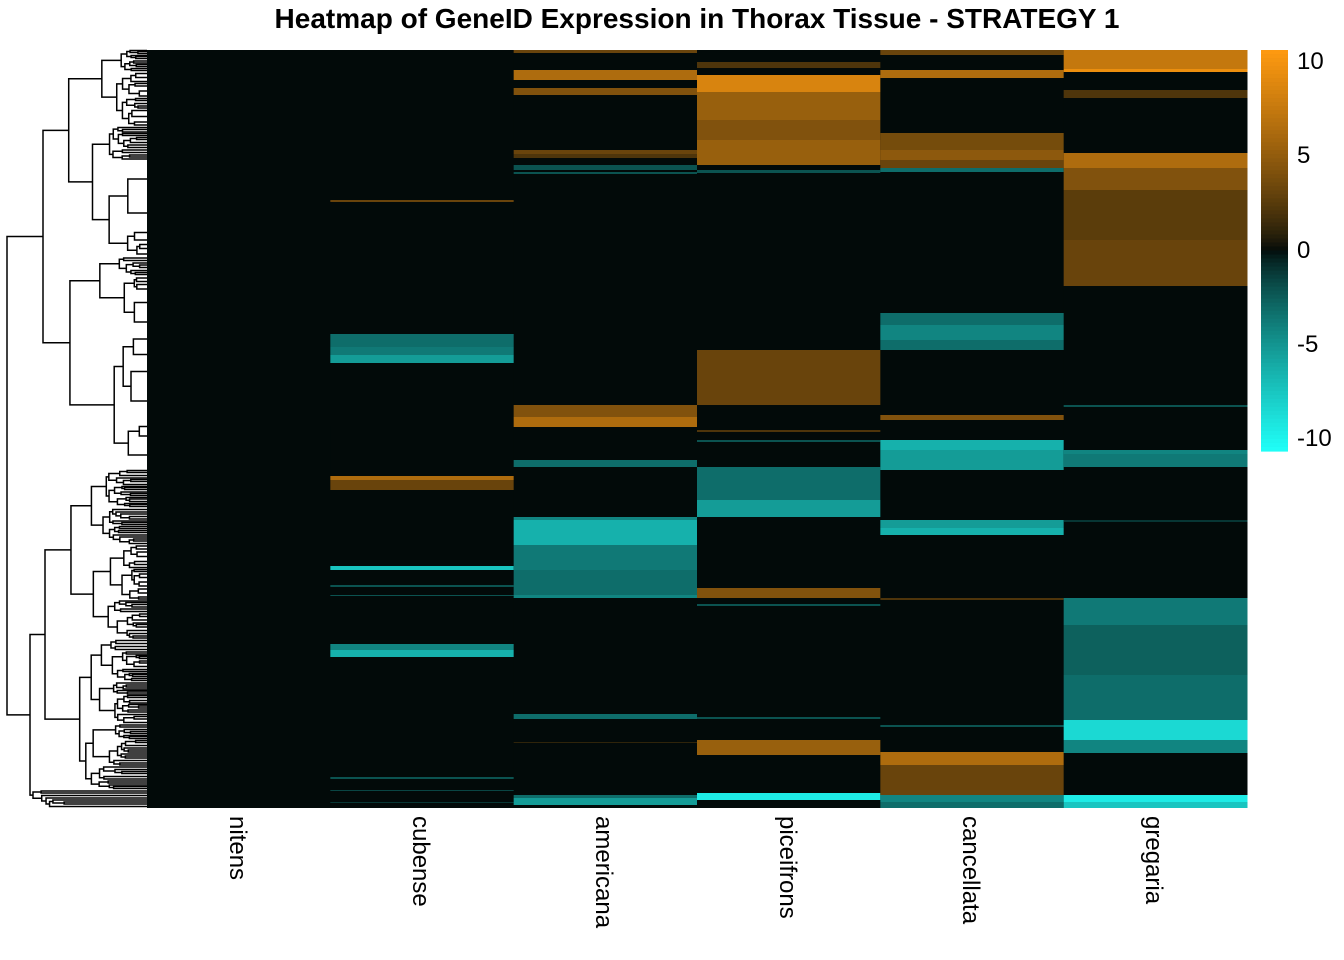  What do you see at coordinates (605, 429) in the screenshot?
I see `heatmap-column-americana` at bounding box center [605, 429].